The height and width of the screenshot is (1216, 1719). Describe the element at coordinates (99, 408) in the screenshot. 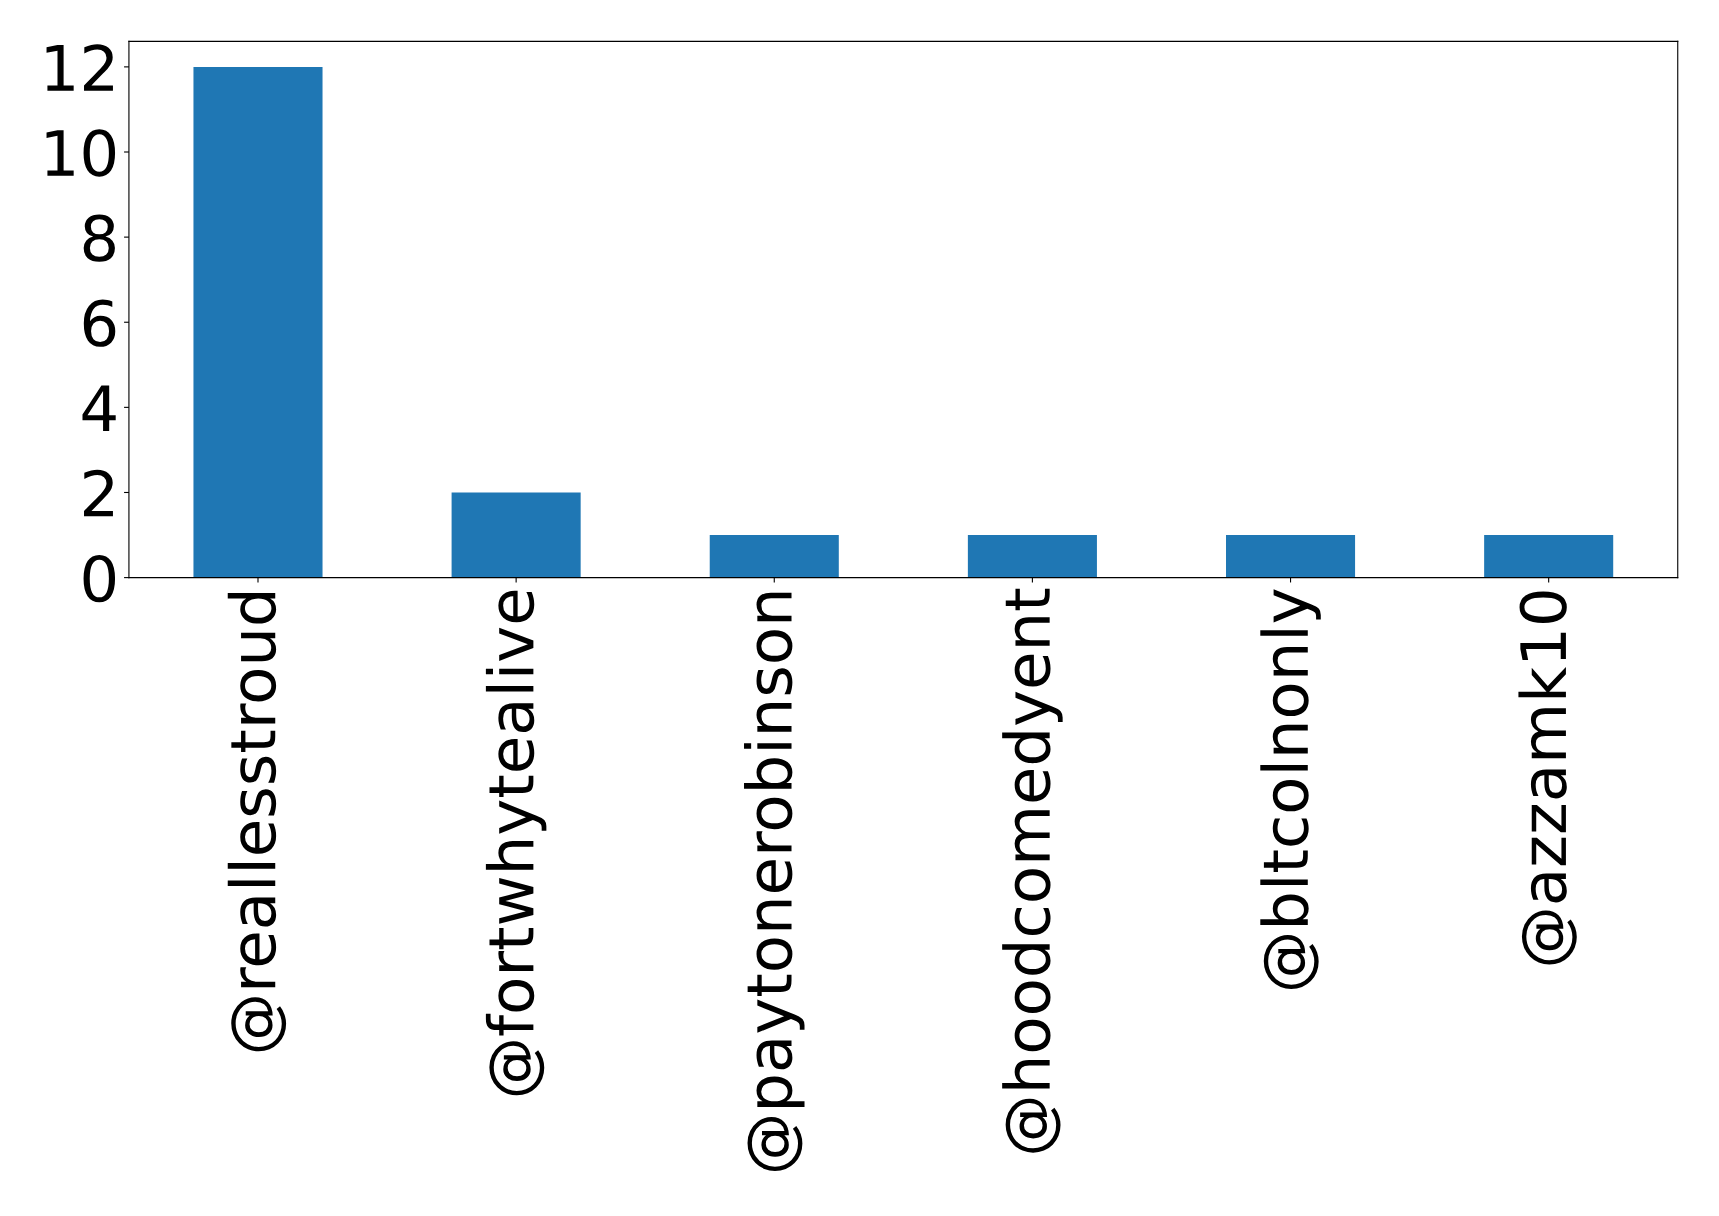

I see `y-tick-label: 4` at that location.